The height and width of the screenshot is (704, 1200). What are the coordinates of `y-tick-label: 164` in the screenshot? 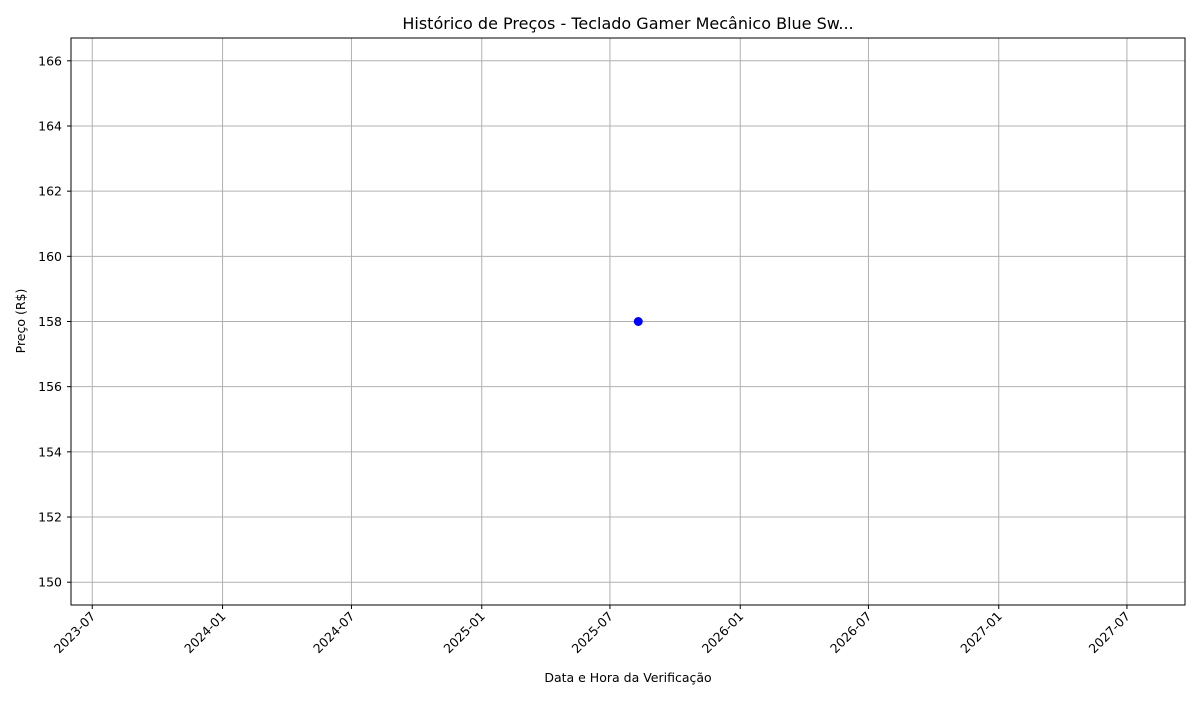 It's located at (50, 125).